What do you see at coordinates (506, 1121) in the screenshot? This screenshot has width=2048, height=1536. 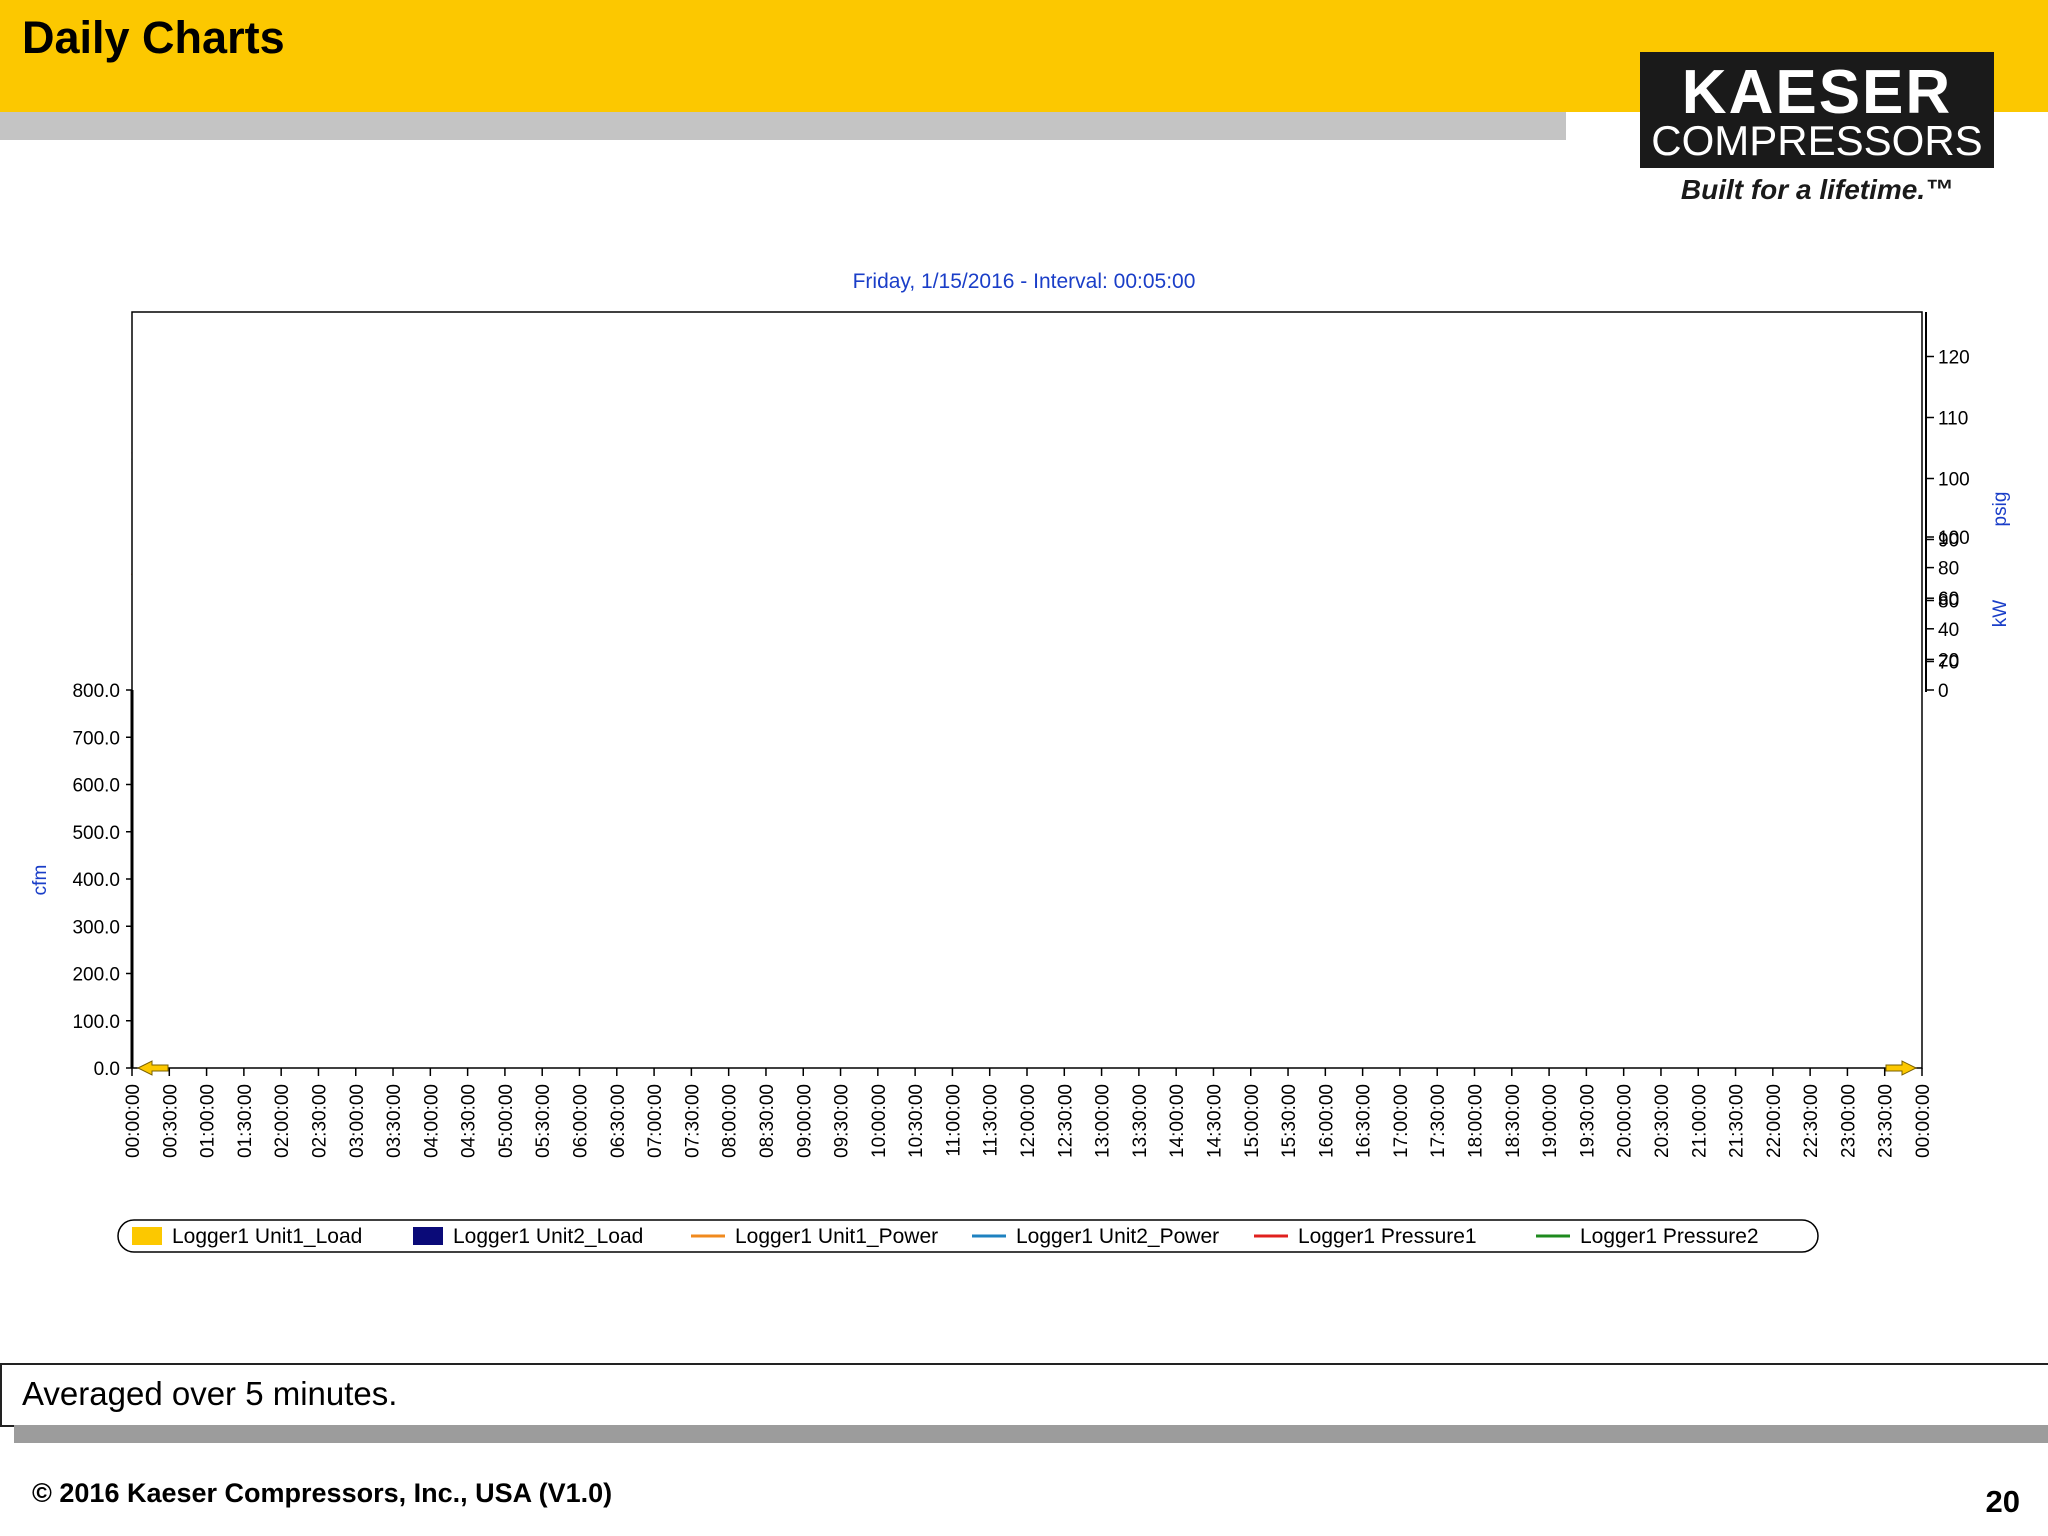 I see `x-tick-label: 05:00:00` at bounding box center [506, 1121].